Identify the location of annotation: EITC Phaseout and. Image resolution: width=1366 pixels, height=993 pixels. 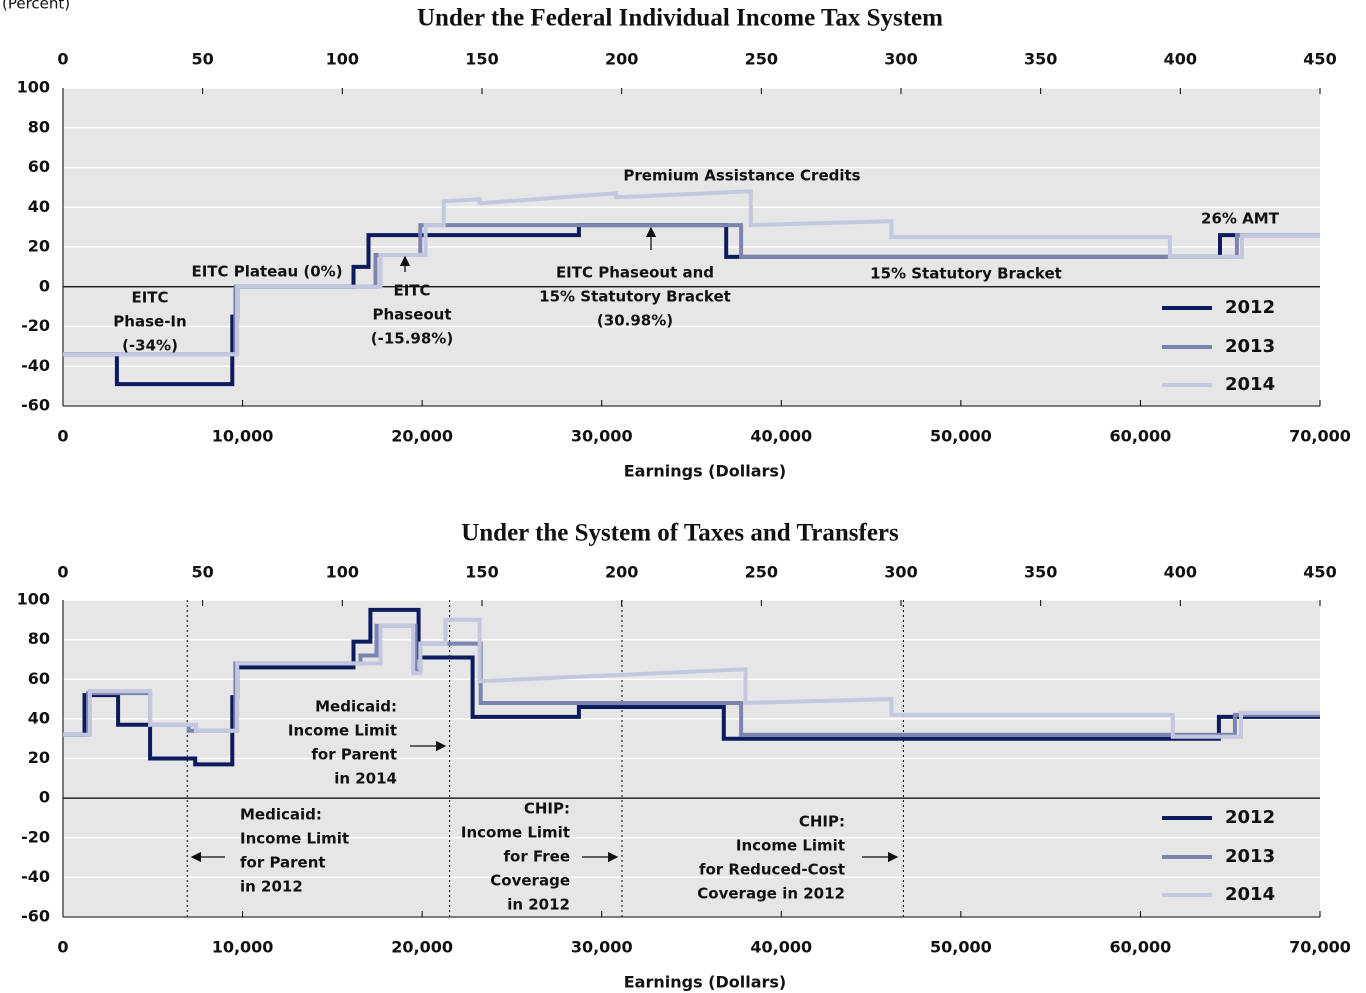
(635, 273).